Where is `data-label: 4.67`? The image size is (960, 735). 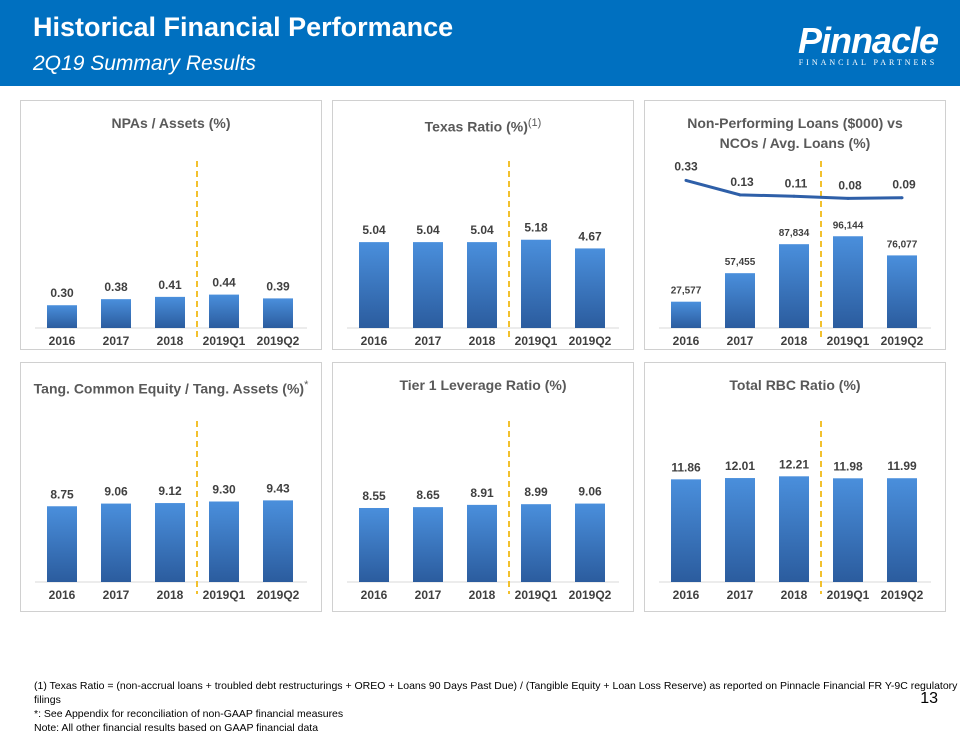
data-label: 4.67 is located at coordinates (590, 236).